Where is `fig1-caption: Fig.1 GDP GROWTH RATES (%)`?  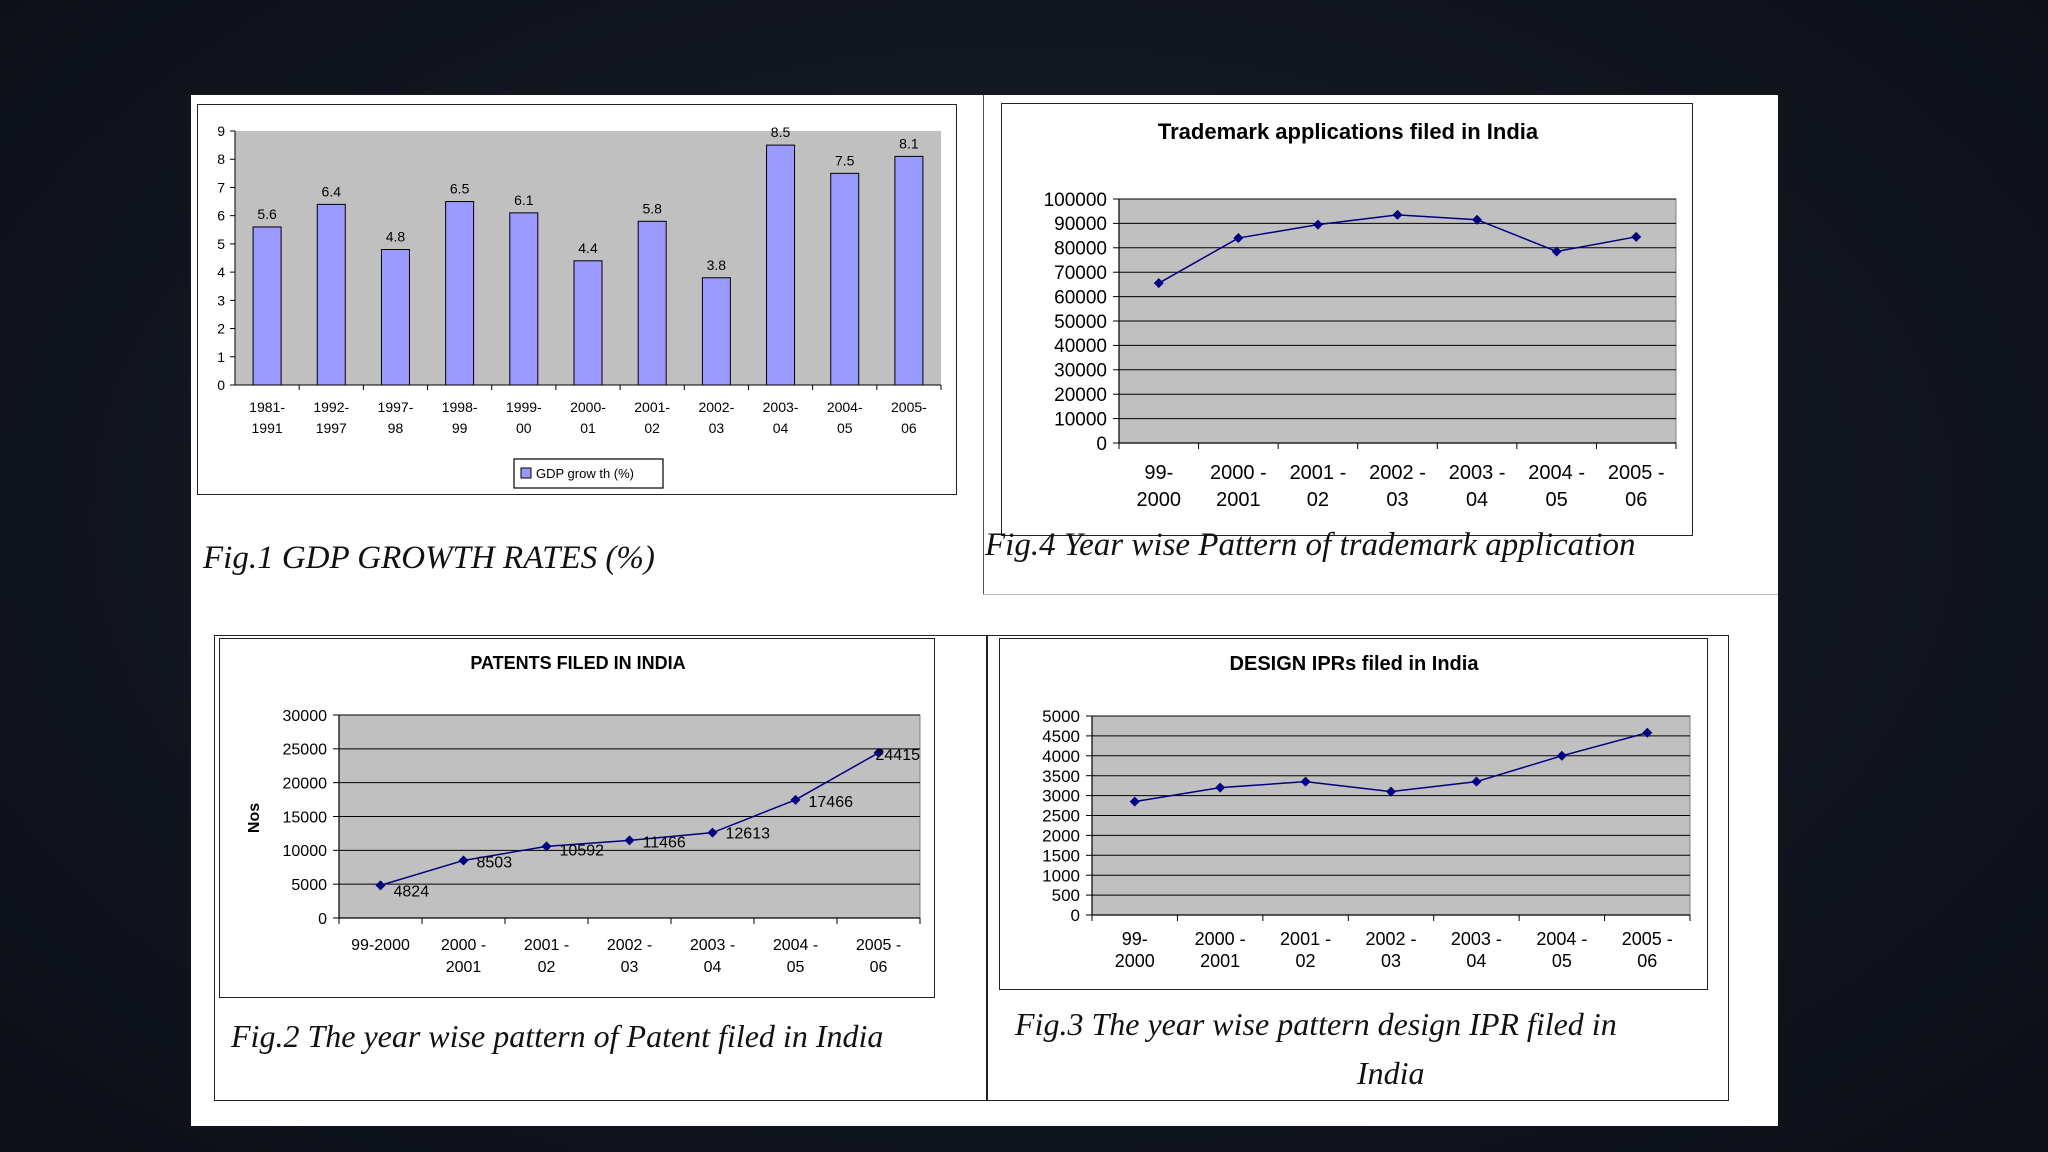
fig1-caption: Fig.1 GDP GROWTH RATES (%) is located at coordinates (429, 558).